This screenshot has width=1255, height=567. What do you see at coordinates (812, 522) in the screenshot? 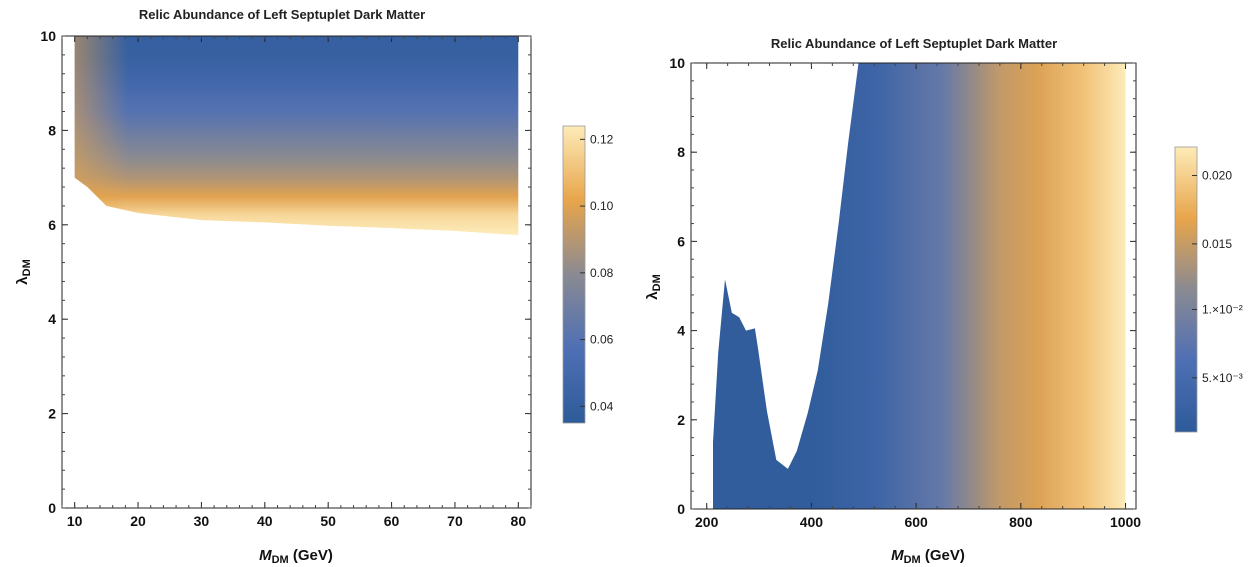
I see `x-tick-label: 400` at bounding box center [812, 522].